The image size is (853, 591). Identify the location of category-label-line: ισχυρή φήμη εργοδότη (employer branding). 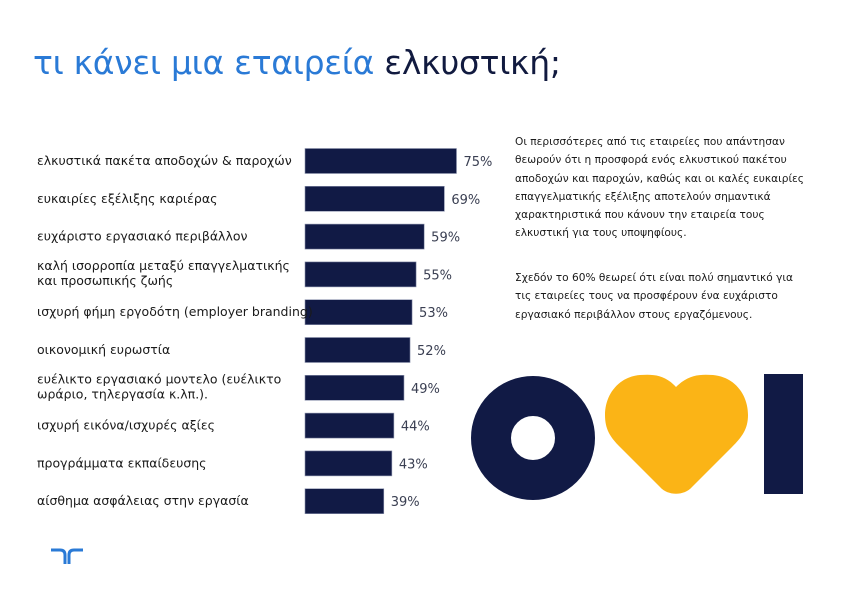
(175, 311).